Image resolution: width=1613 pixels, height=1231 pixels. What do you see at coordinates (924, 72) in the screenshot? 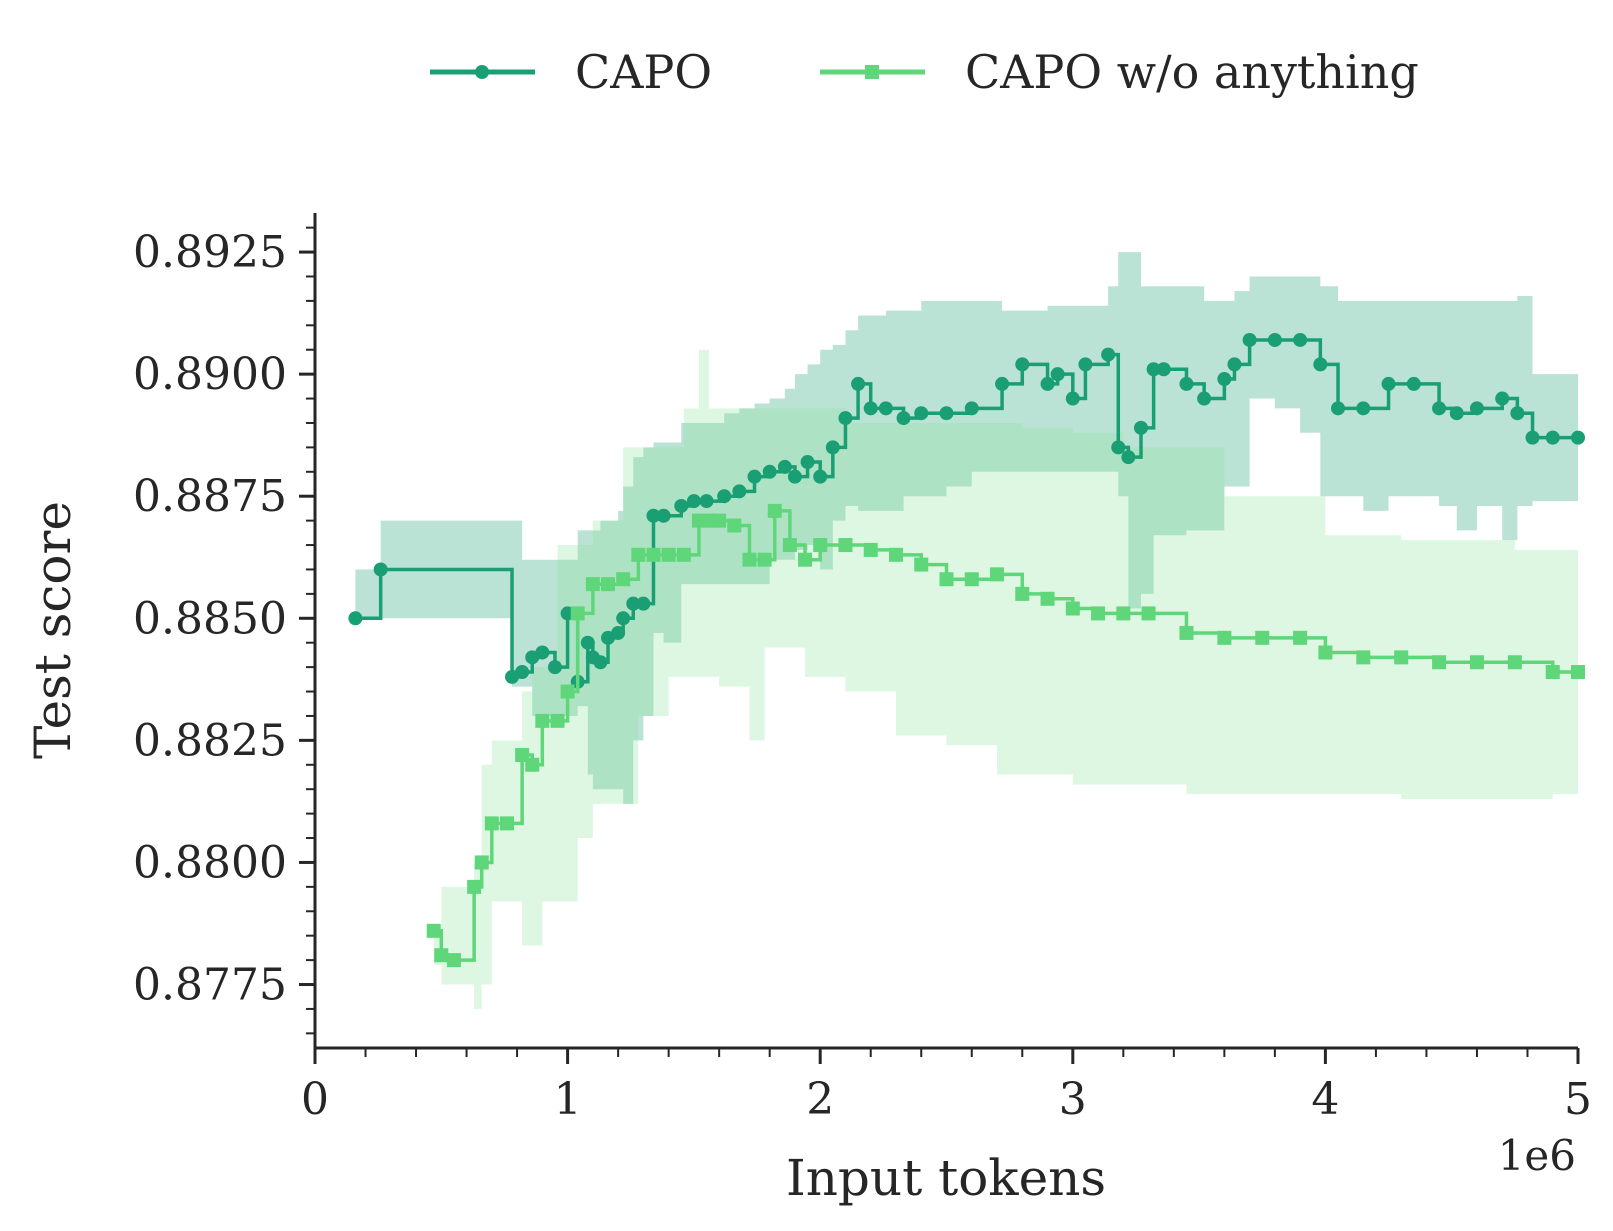
I see `legend: CAPO CAPO w/o anything` at bounding box center [924, 72].